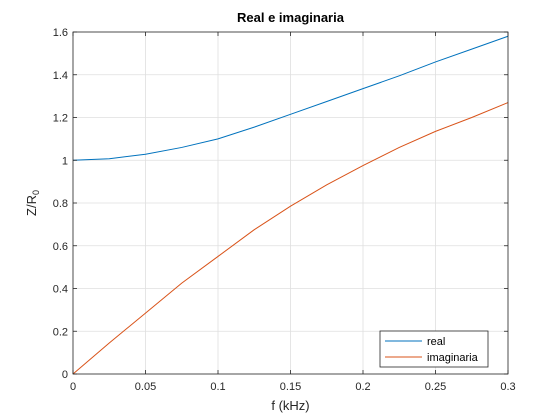 Image resolution: width=560 pixels, height=420 pixels. I want to click on legend-label-real: real, so click(436, 342).